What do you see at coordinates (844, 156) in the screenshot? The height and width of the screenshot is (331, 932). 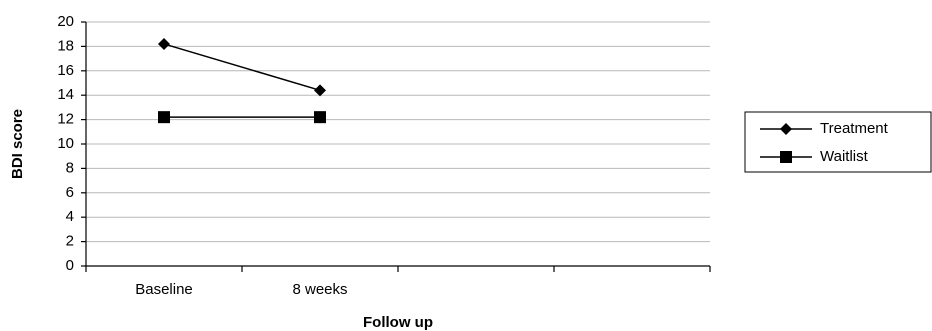 I see `legend-label: Waitlist` at bounding box center [844, 156].